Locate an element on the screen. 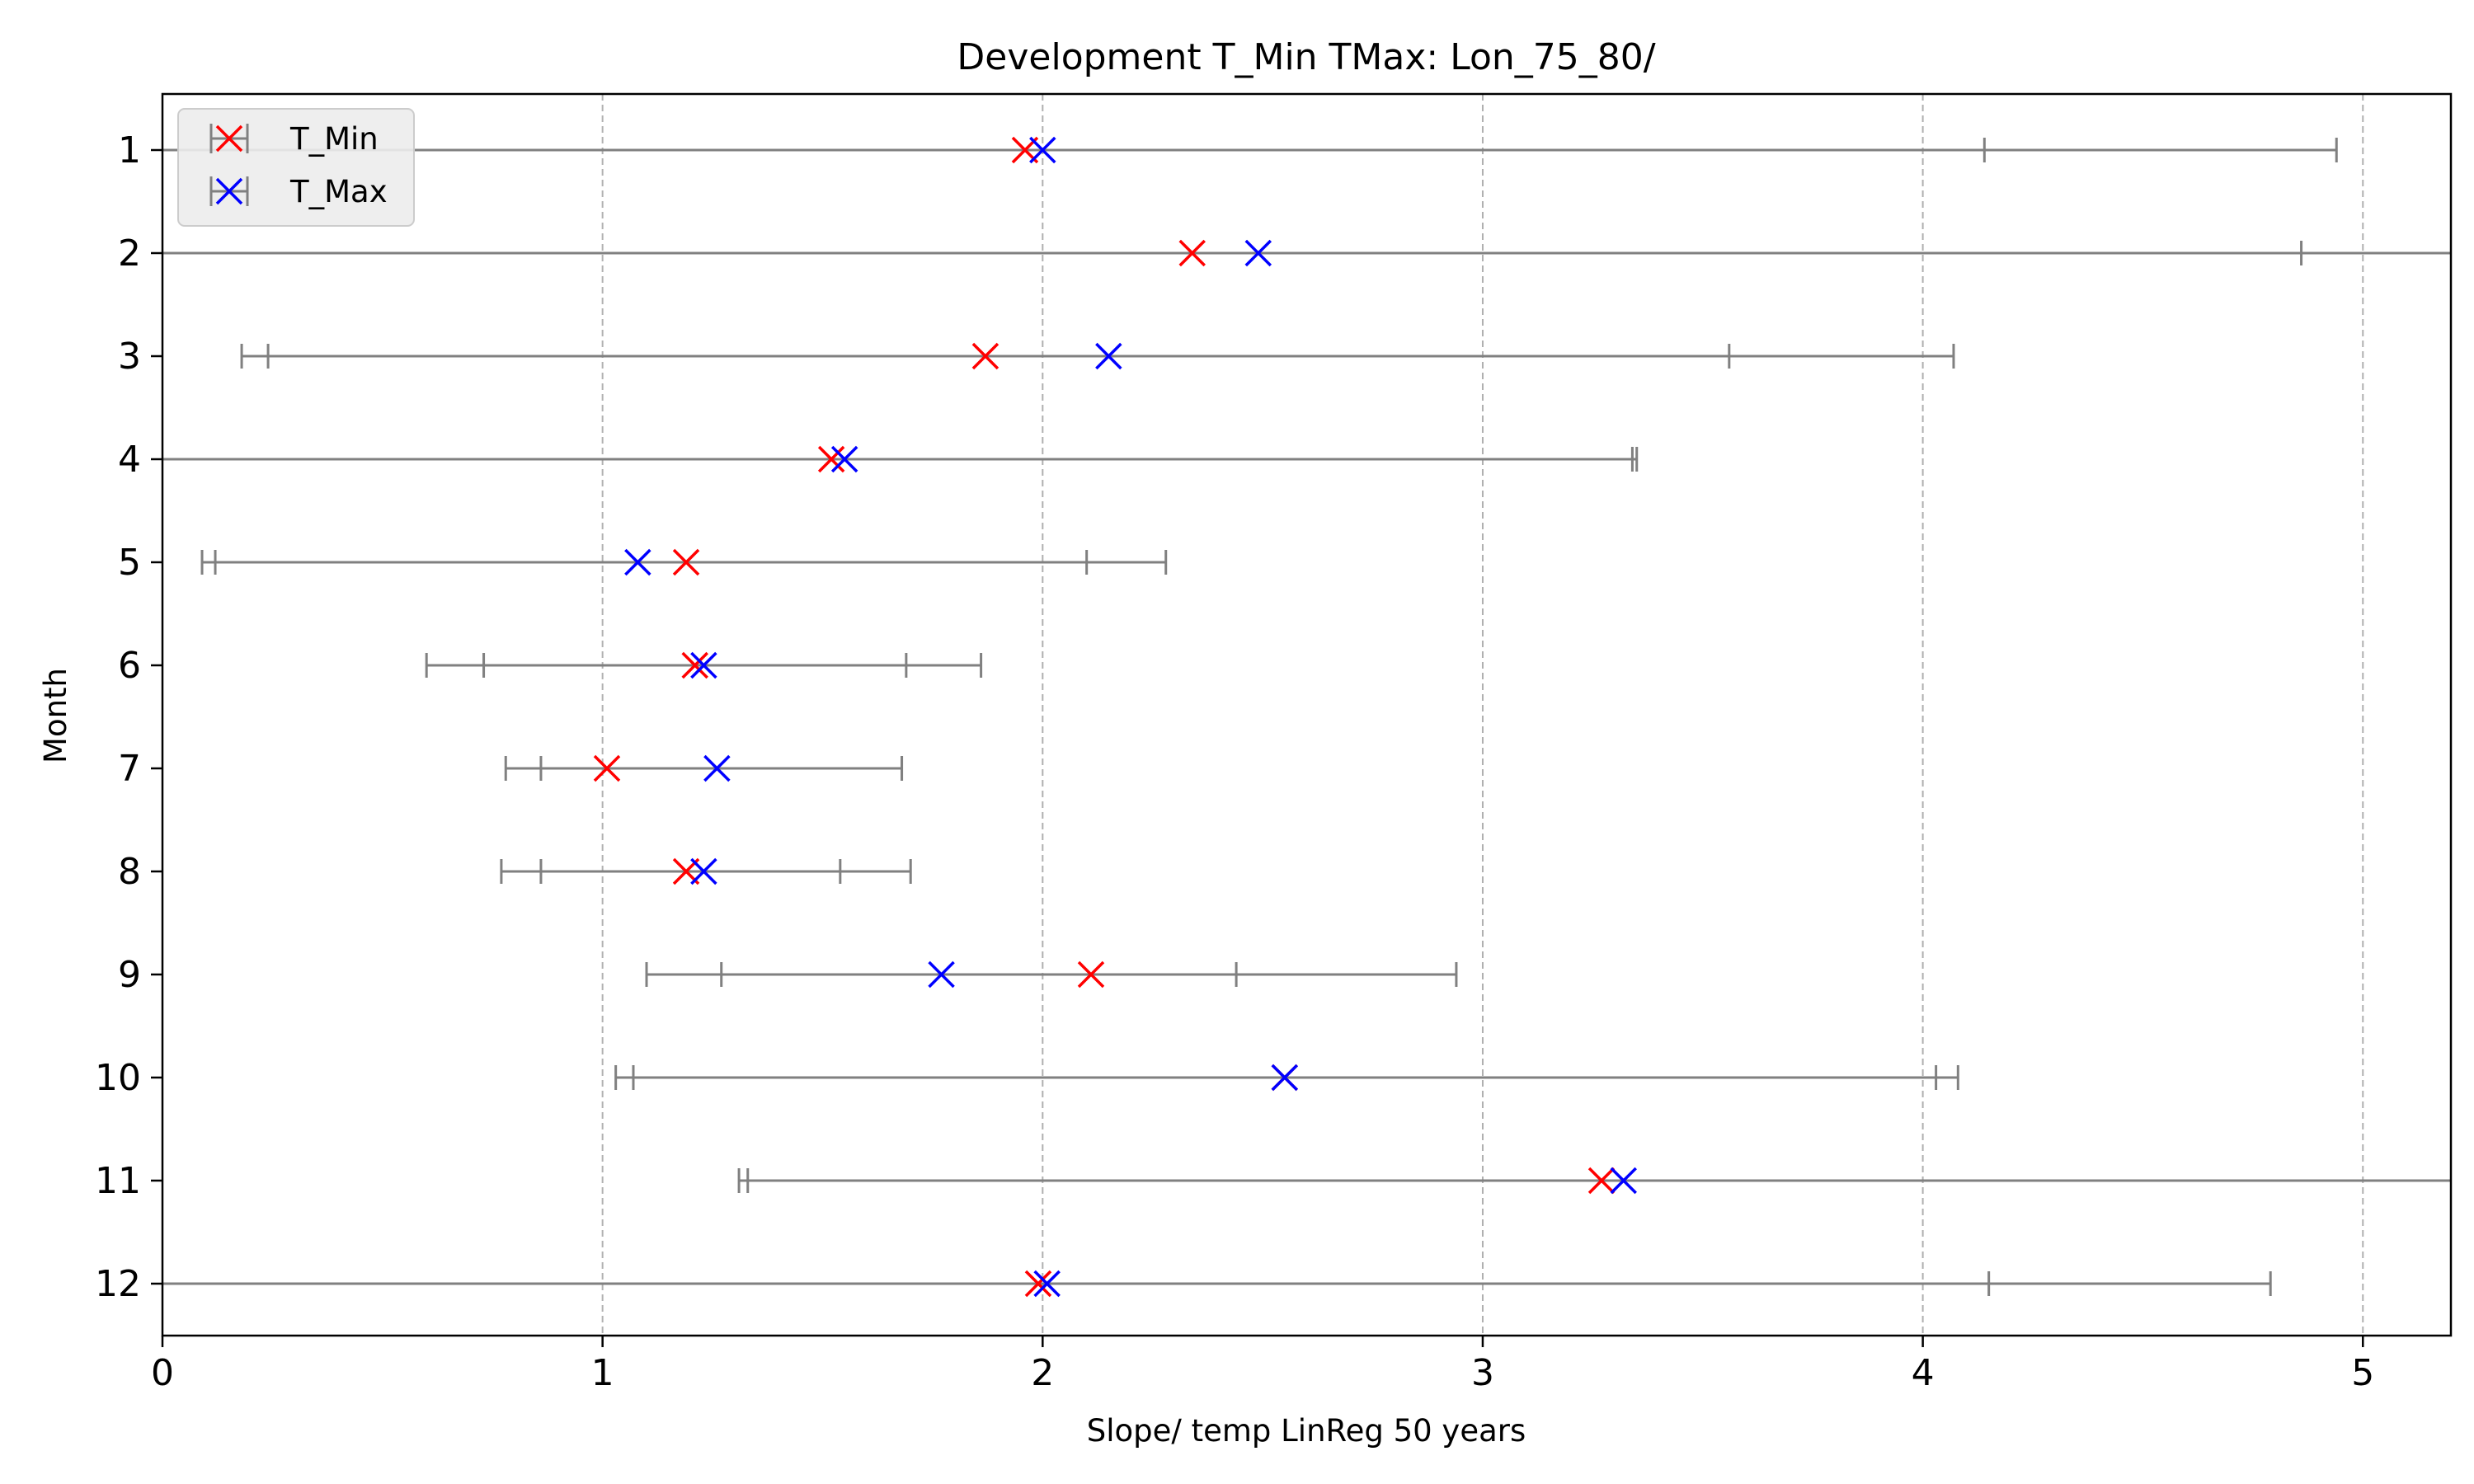  x-axis: 0 1 2 3 4 5 is located at coordinates (1262, 1365).